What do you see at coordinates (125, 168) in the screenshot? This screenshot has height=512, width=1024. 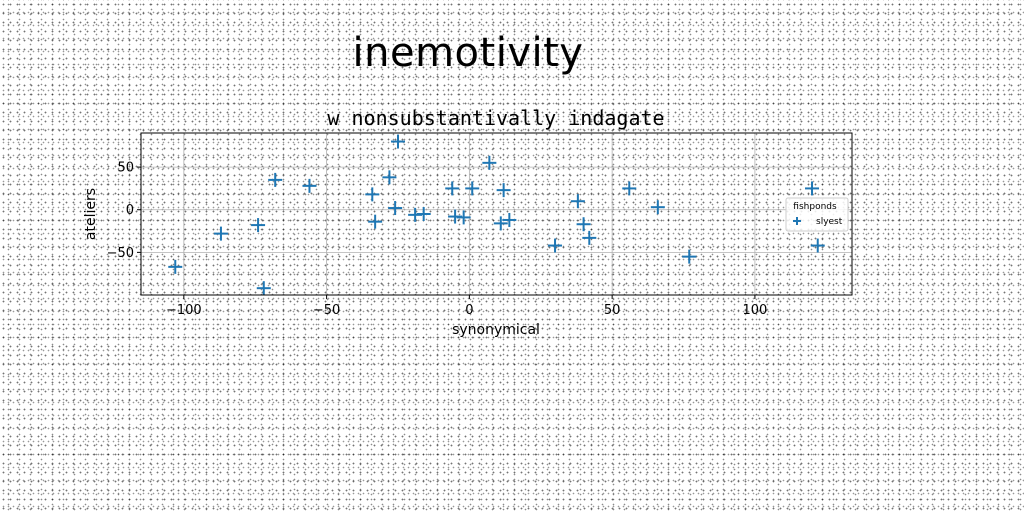 I see `y-tick-label: 50` at bounding box center [125, 168].